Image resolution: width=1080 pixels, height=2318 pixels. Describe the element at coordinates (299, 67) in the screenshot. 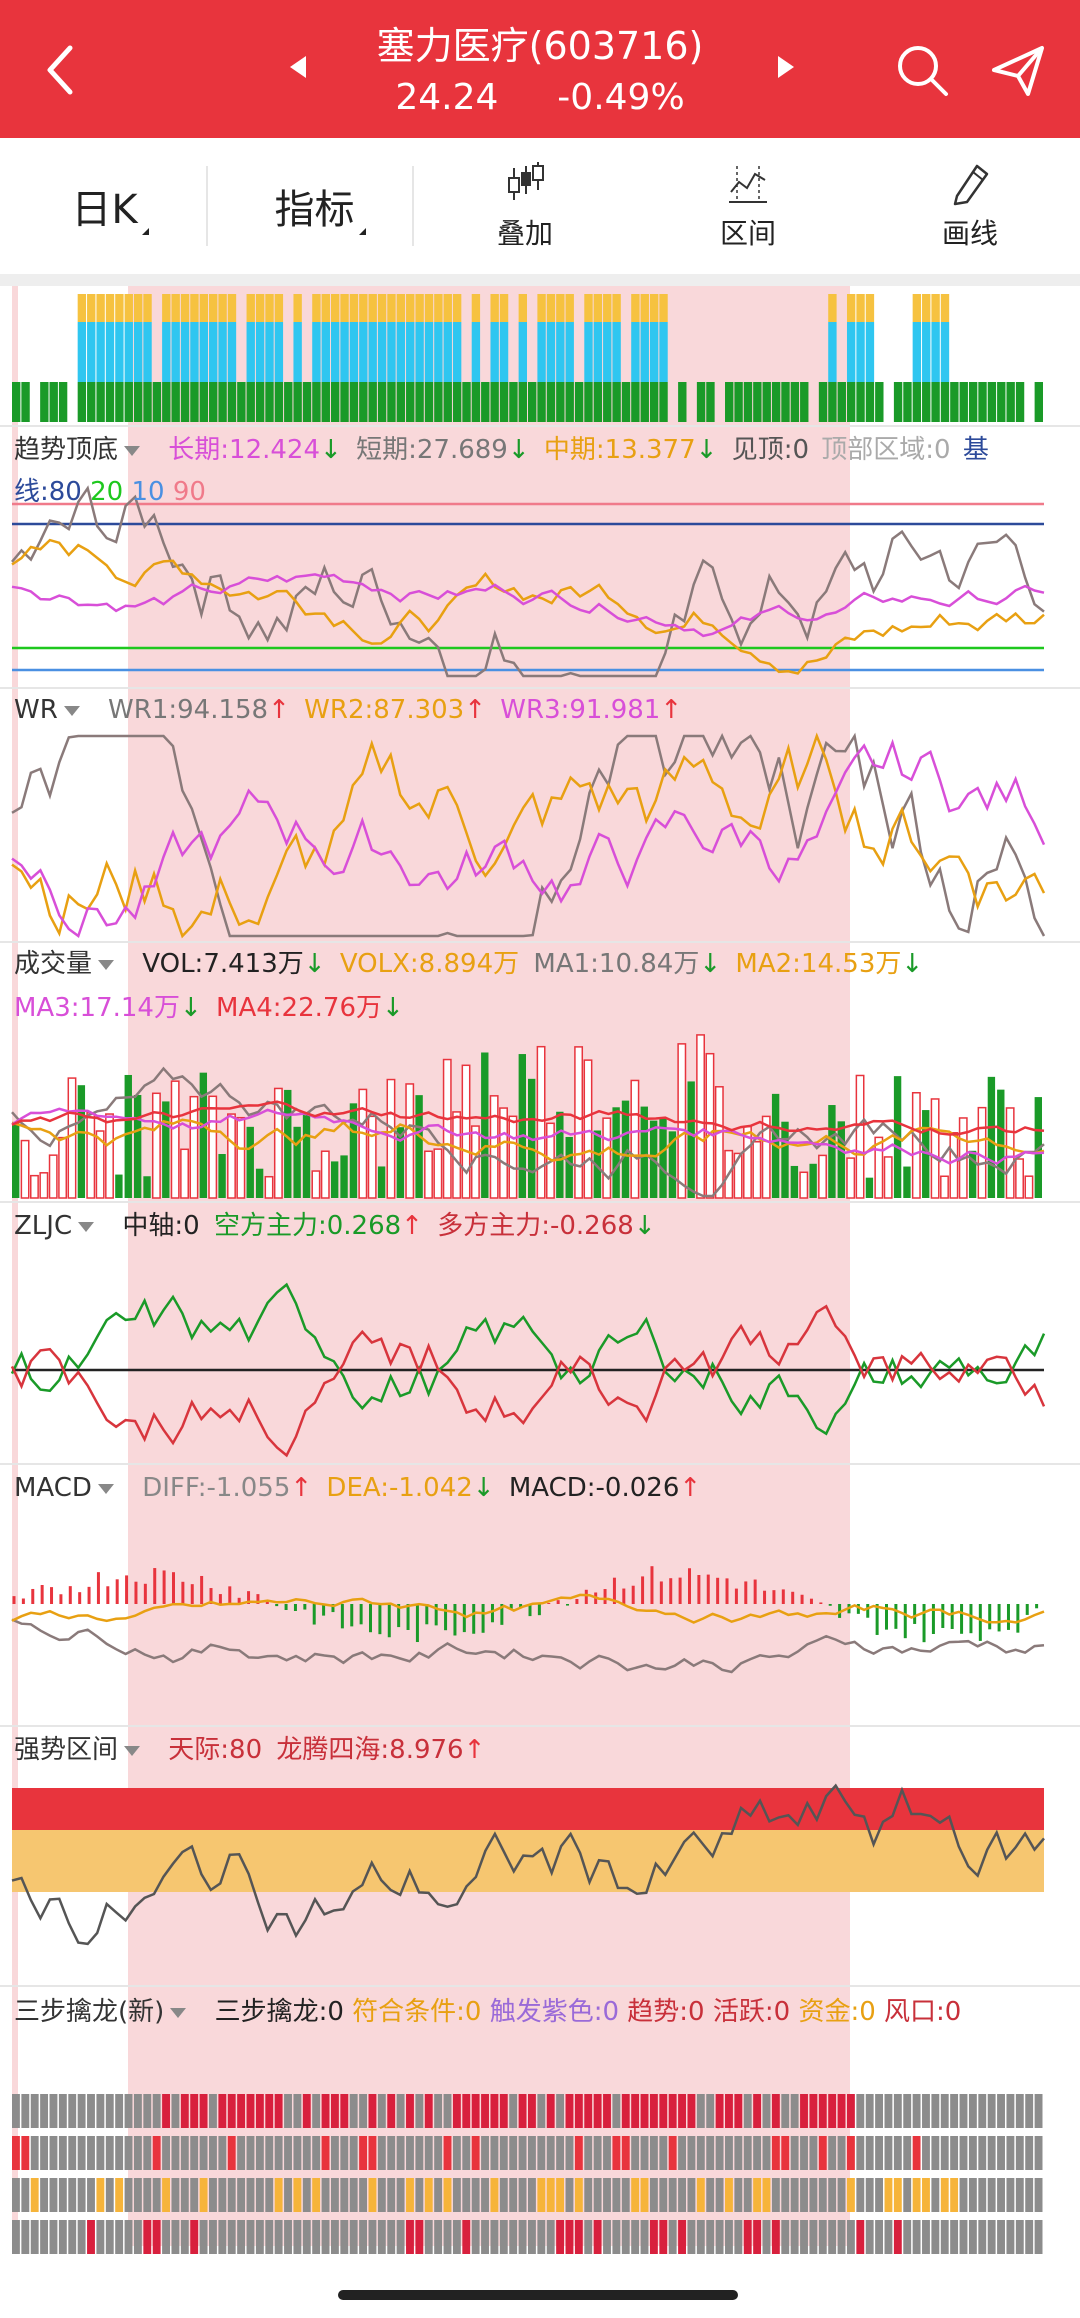

I see `prev-stock-icon` at that location.